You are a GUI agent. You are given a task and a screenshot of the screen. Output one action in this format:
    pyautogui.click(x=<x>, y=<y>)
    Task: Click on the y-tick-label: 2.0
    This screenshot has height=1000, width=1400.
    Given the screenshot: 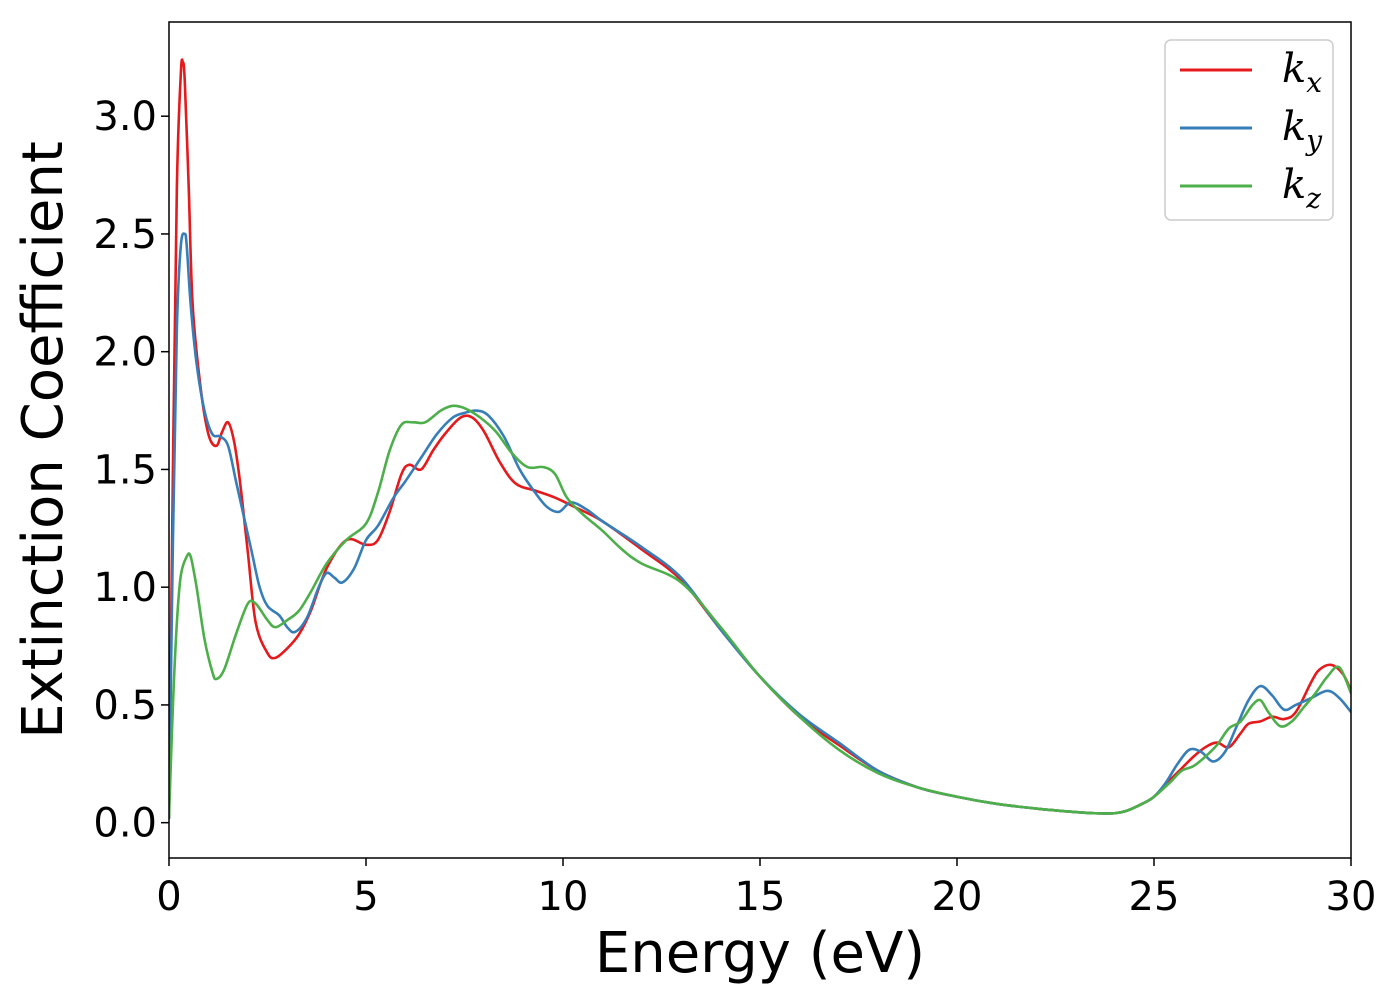 What is the action you would take?
    pyautogui.click(x=125, y=353)
    